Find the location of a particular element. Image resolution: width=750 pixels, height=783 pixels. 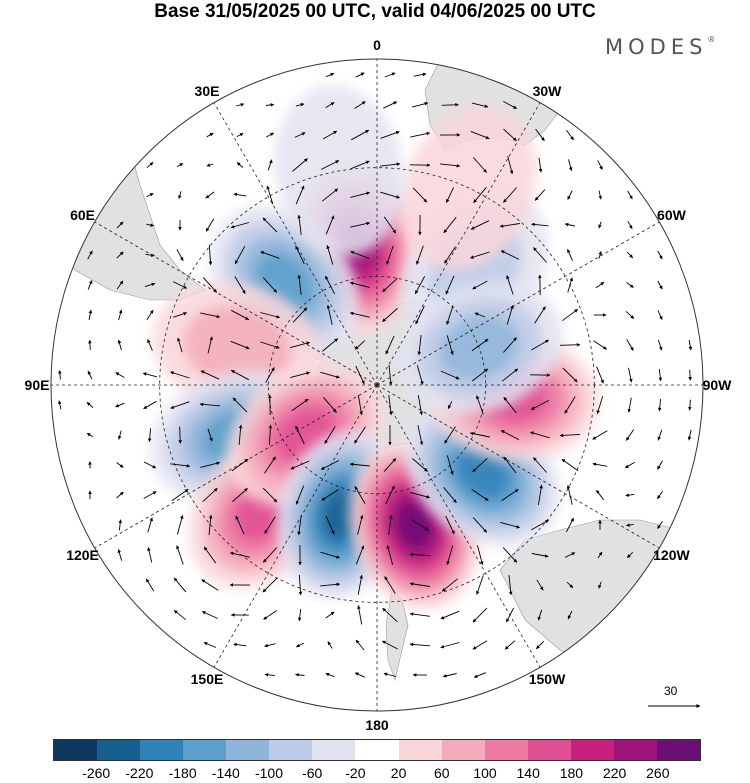

colorbar is located at coordinates (377, 750).